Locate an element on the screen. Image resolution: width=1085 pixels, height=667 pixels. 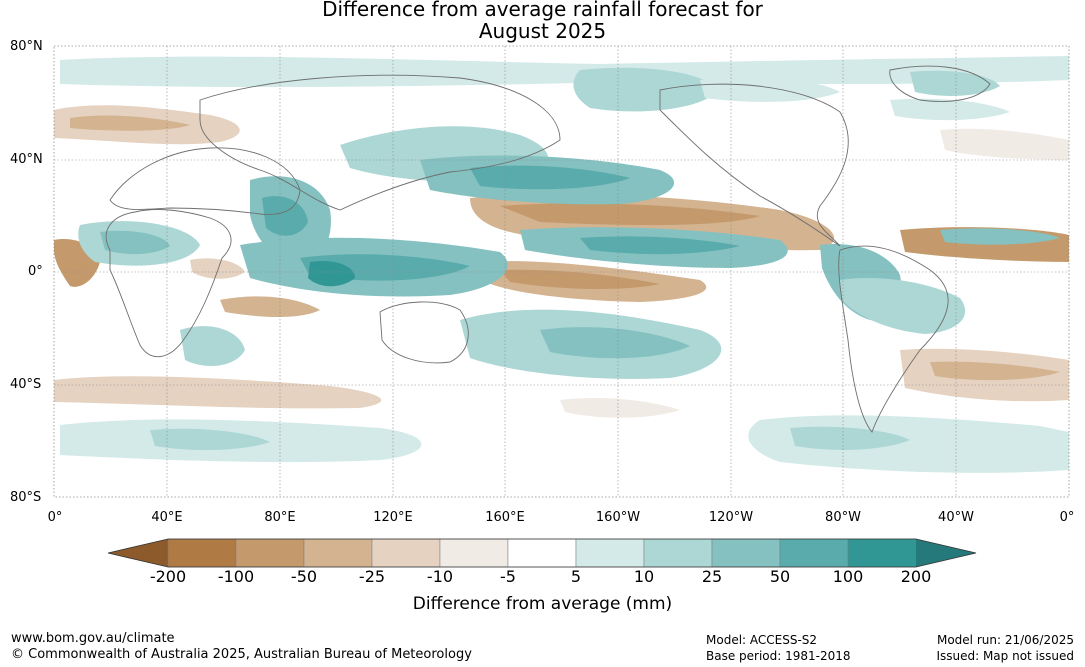
footer-url: www.bom.gov.au/climate is located at coordinates (93, 638).